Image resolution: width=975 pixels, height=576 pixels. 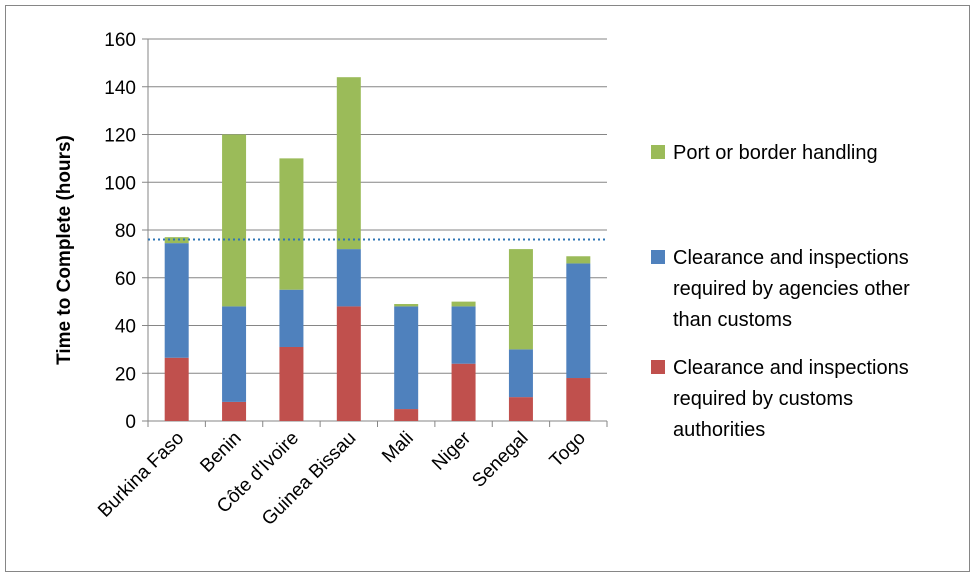 I want to click on y-tick-label: 80, so click(x=125, y=231).